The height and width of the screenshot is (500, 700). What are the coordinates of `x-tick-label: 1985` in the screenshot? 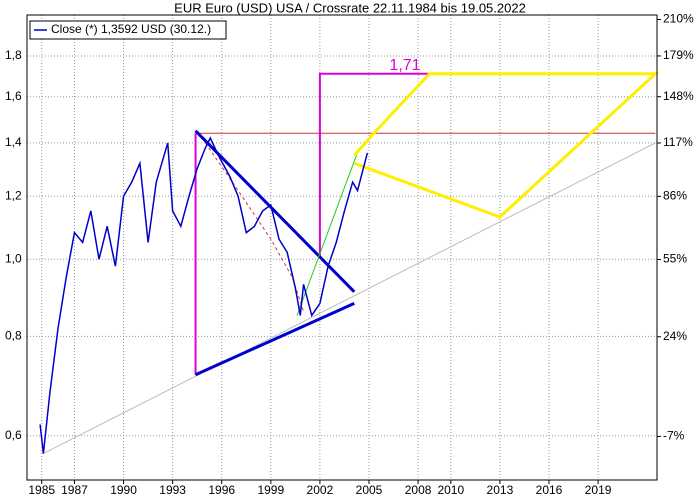 It's located at (41, 490).